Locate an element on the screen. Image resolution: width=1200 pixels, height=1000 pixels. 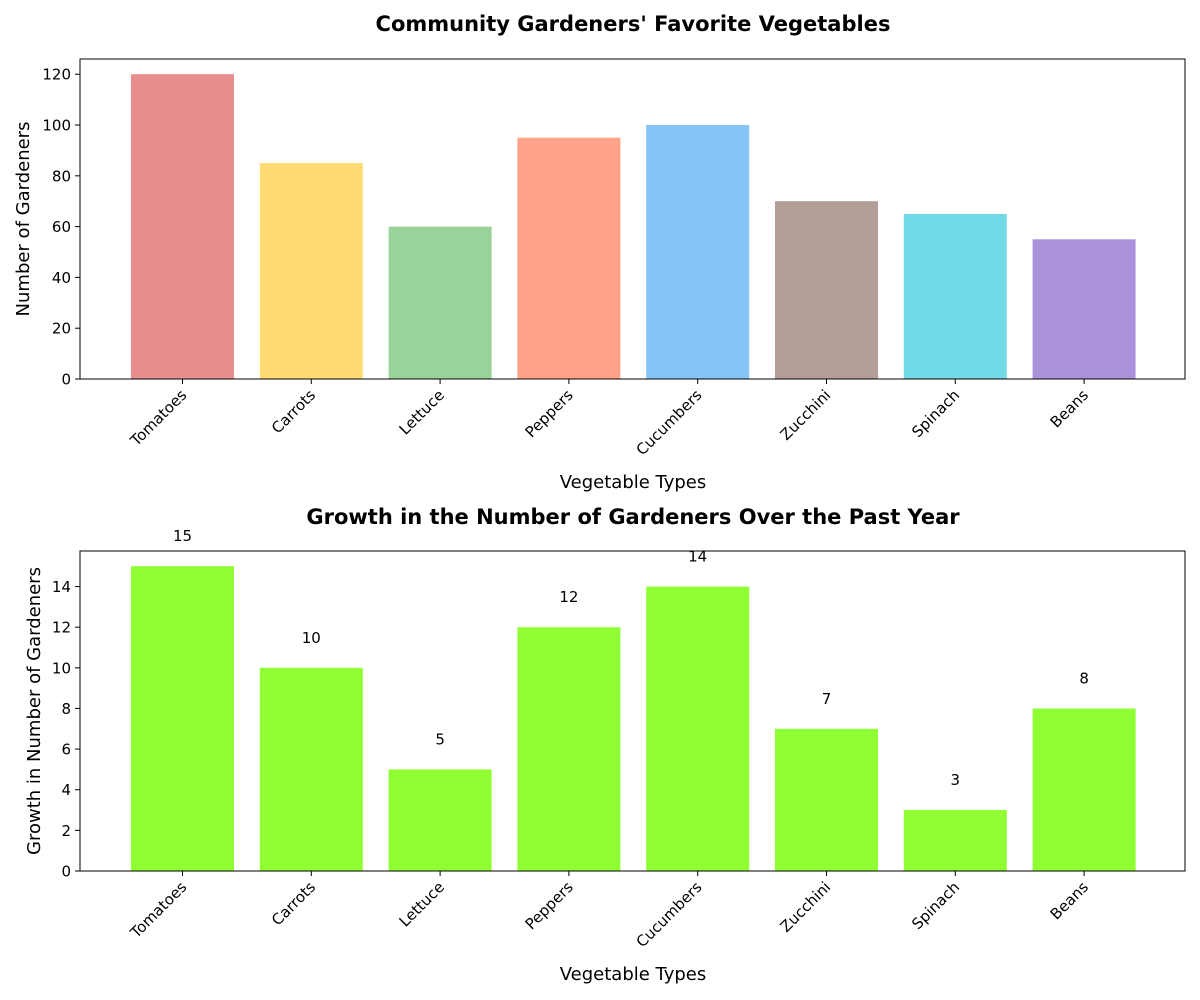
data-label: 5 is located at coordinates (440, 739).